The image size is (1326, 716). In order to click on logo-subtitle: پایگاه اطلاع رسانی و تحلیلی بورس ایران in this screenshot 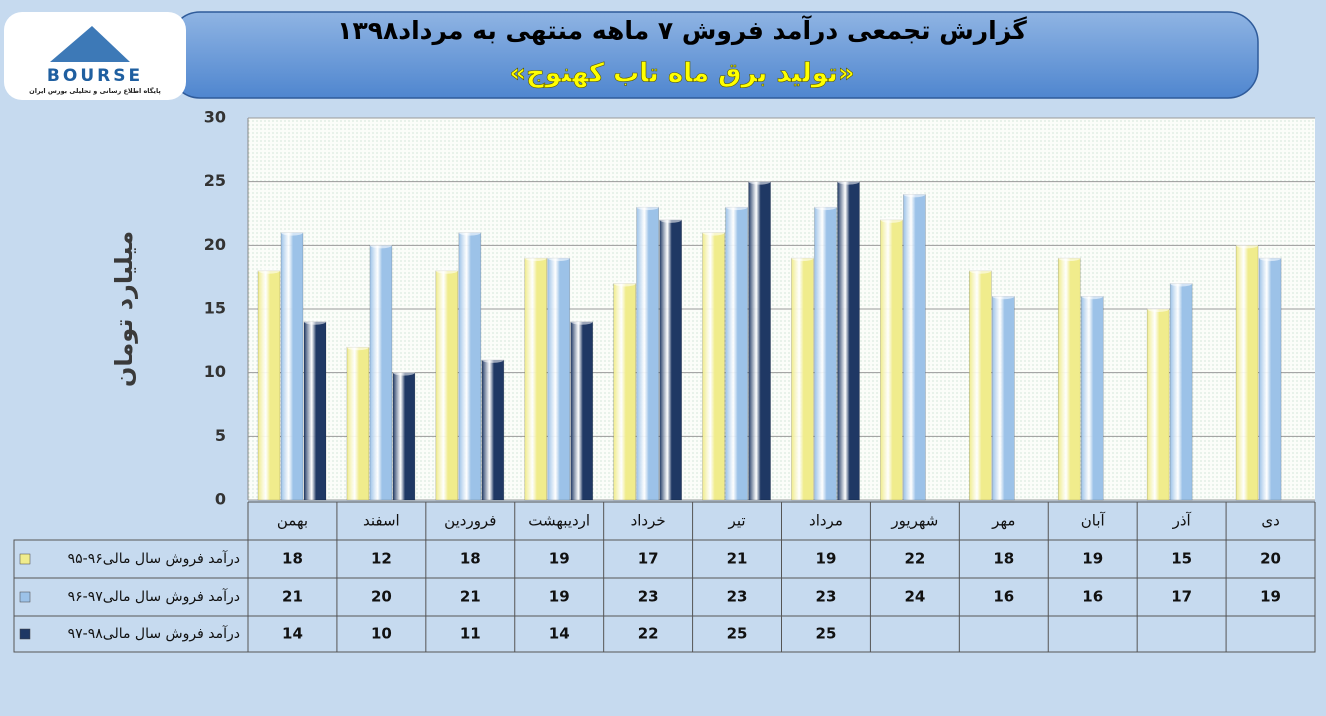, I will do `click(95, 91)`.